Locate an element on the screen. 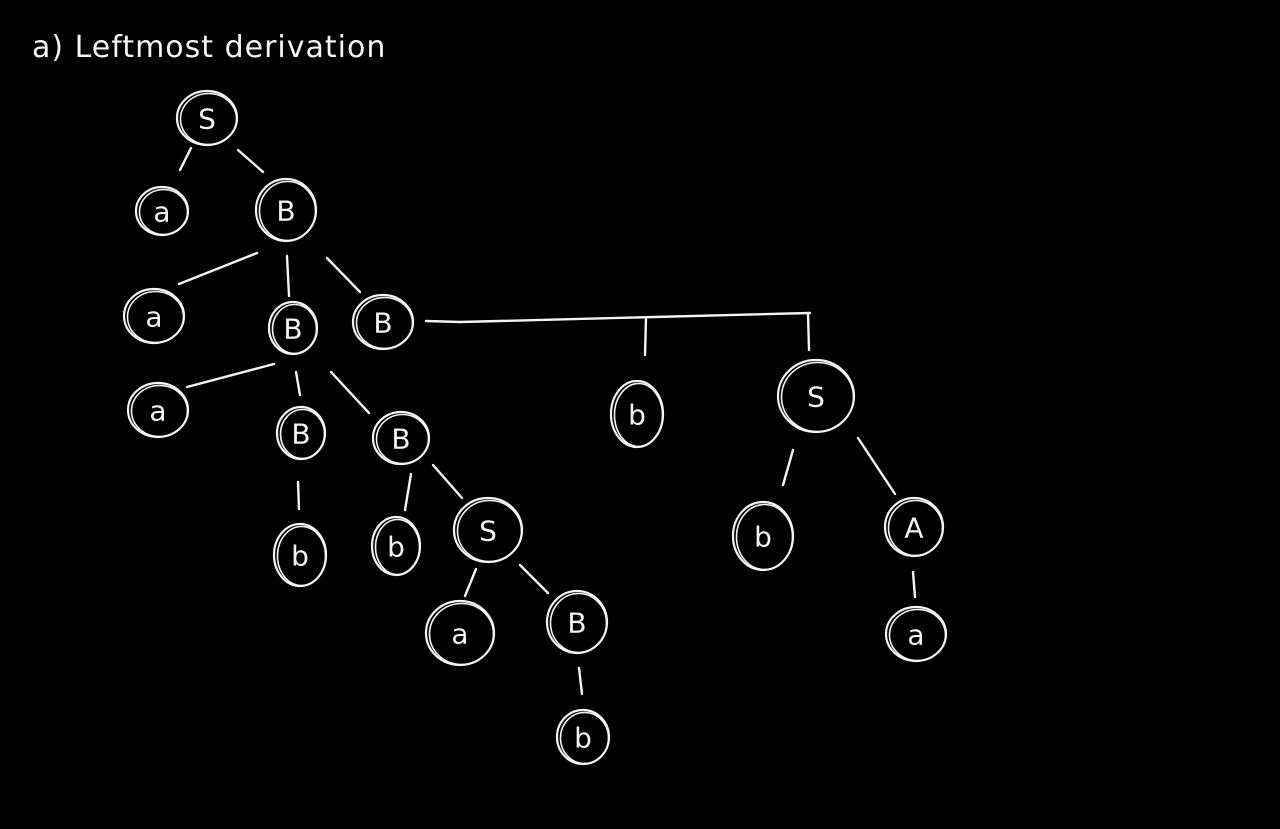 This screenshot has width=1280, height=829. tree-node-n16: b is located at coordinates (637, 414).